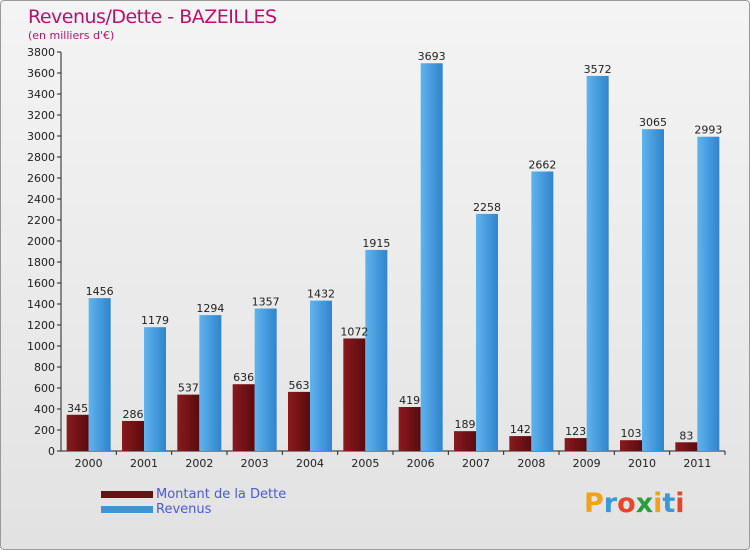 Image resolution: width=750 pixels, height=550 pixels. I want to click on y-tick-label: 2800, so click(41, 157).